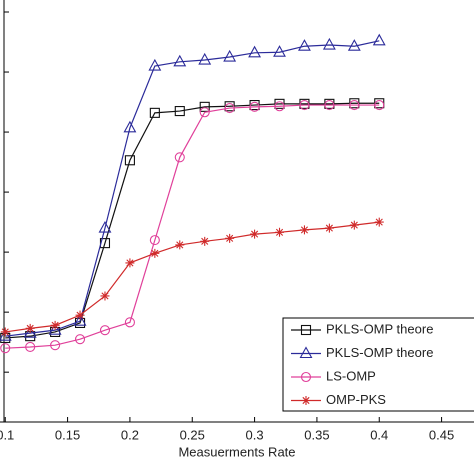 Image resolution: width=474 pixels, height=474 pixels. Describe the element at coordinates (378, 364) in the screenshot. I see `legend-box` at that location.